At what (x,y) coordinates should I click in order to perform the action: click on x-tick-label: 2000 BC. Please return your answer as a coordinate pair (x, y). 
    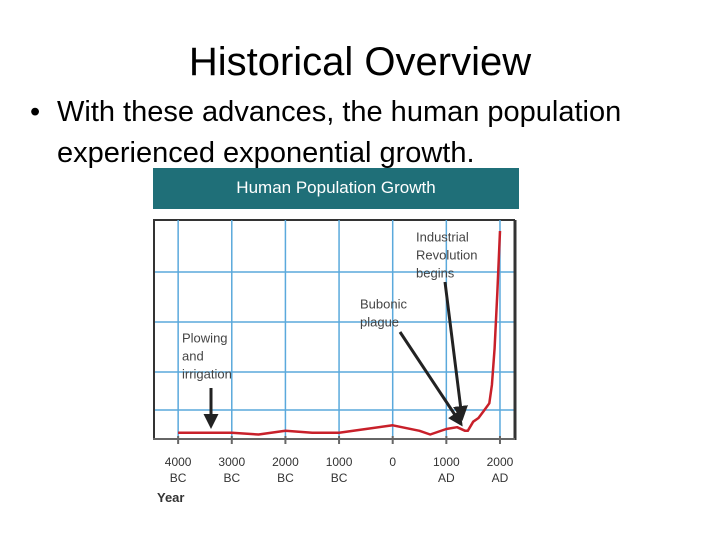
    Looking at the image, I should click on (285, 470).